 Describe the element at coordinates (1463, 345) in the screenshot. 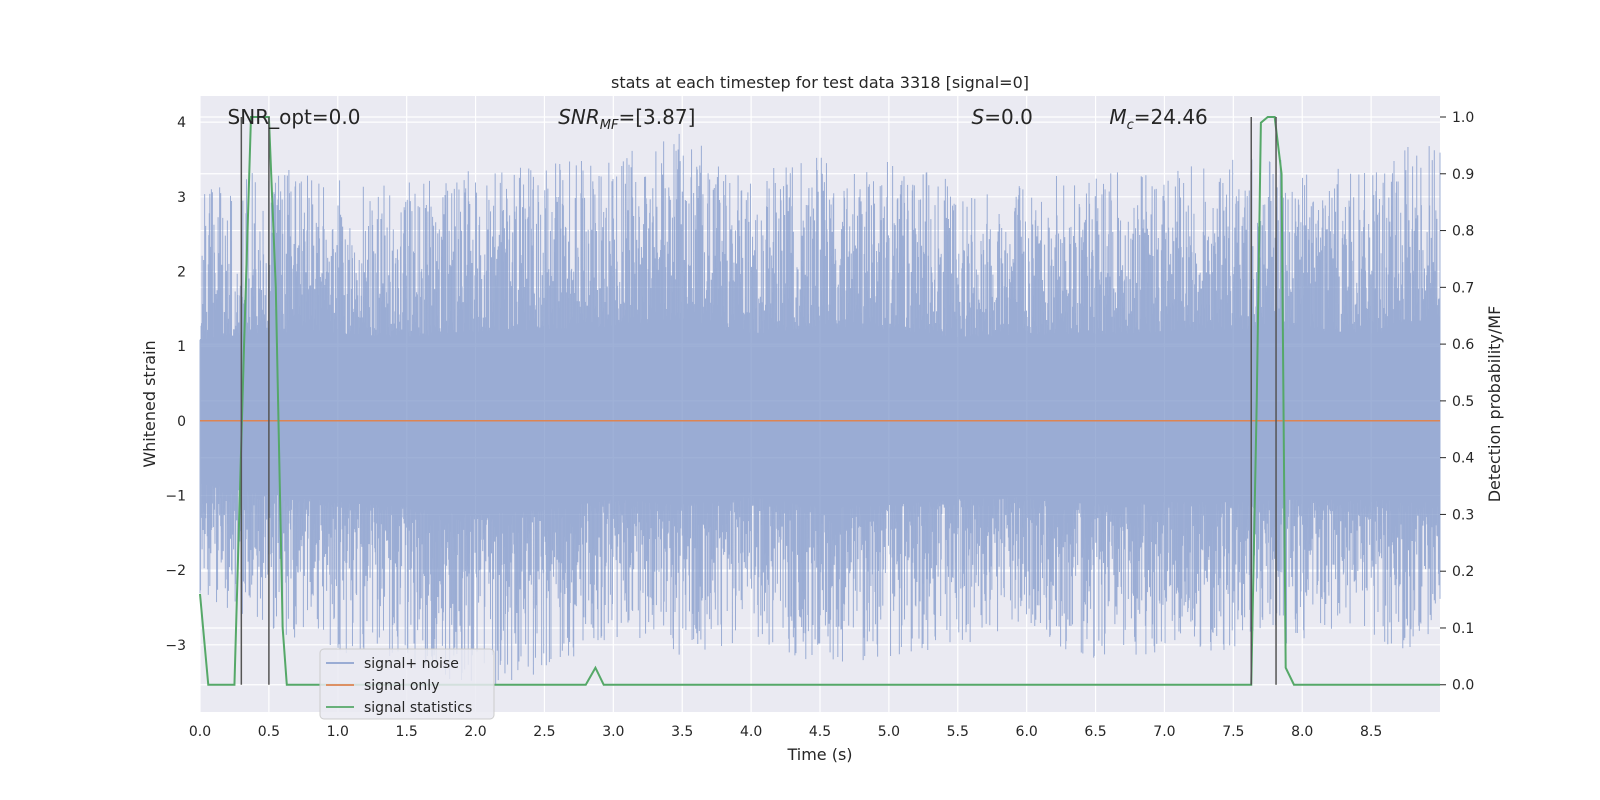

I see `y-right-tick-label: 0.6` at that location.